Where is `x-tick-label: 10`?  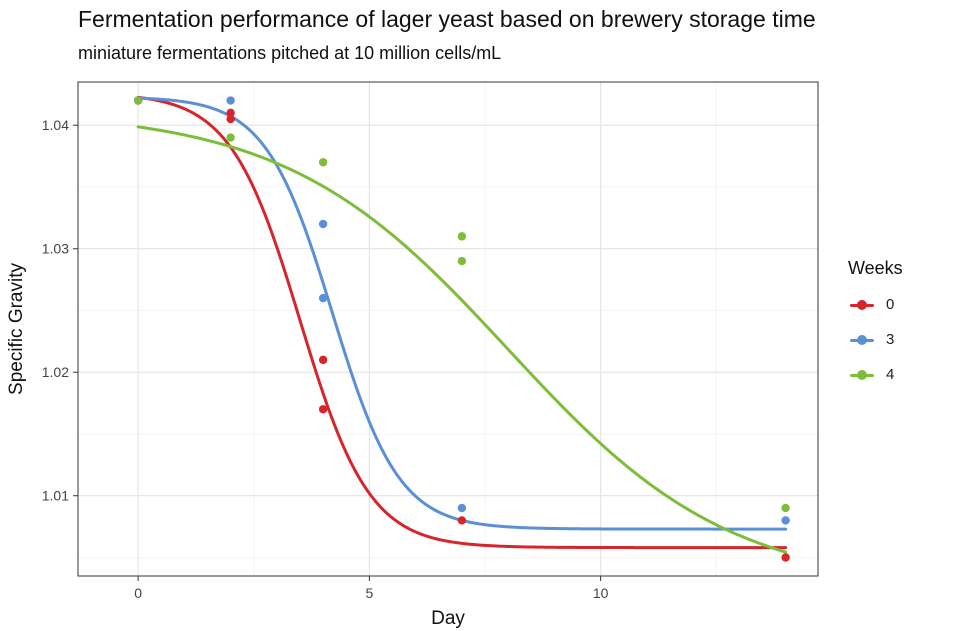
x-tick-label: 10 is located at coordinates (601, 593).